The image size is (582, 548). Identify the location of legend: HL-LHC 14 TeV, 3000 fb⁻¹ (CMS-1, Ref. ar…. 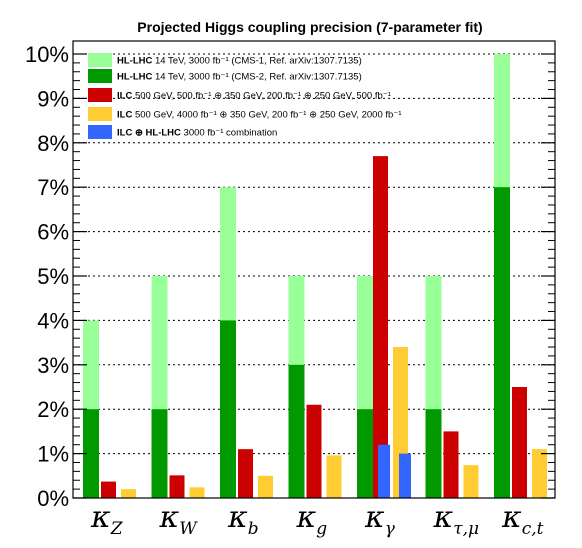
(245, 96).